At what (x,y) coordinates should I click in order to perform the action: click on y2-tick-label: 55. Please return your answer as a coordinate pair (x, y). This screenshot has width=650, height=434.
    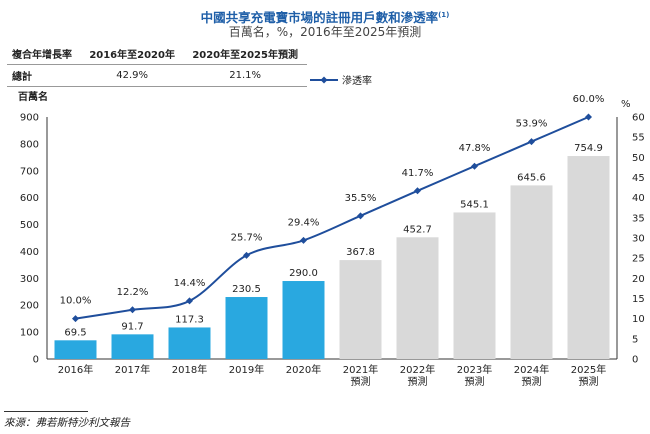
    Looking at the image, I should click on (638, 138).